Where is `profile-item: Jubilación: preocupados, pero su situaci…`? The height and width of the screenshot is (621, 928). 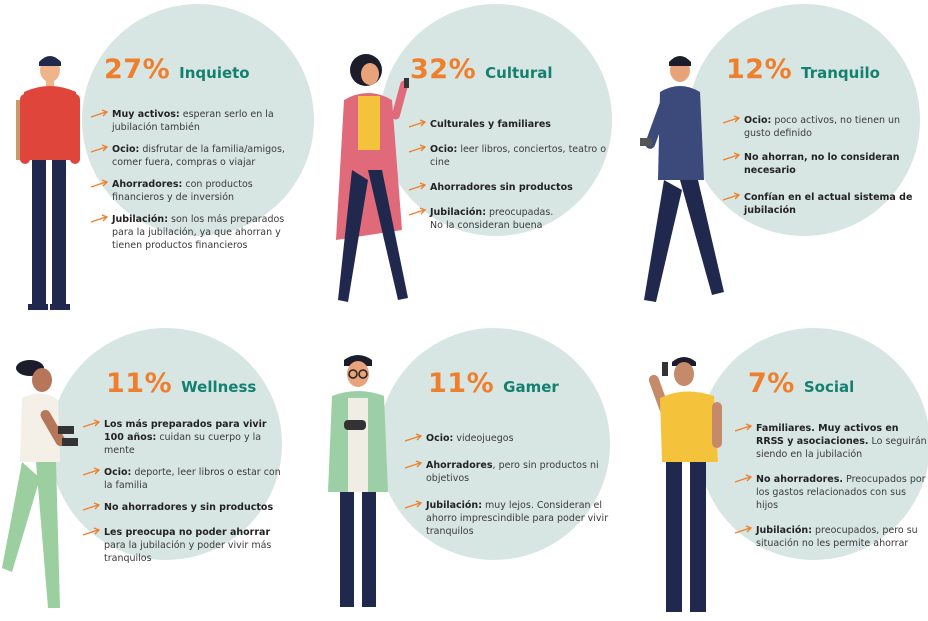 profile-item: Jubilación: preocupados, pero su situaci… is located at coordinates (831, 537).